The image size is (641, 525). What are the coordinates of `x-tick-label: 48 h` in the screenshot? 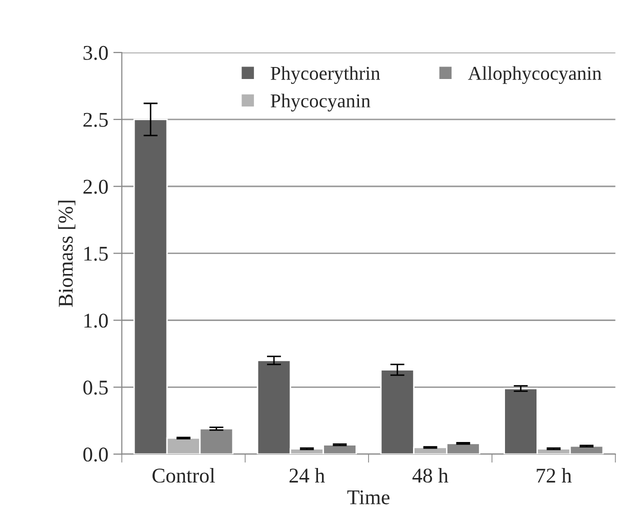 It's located at (430, 475).